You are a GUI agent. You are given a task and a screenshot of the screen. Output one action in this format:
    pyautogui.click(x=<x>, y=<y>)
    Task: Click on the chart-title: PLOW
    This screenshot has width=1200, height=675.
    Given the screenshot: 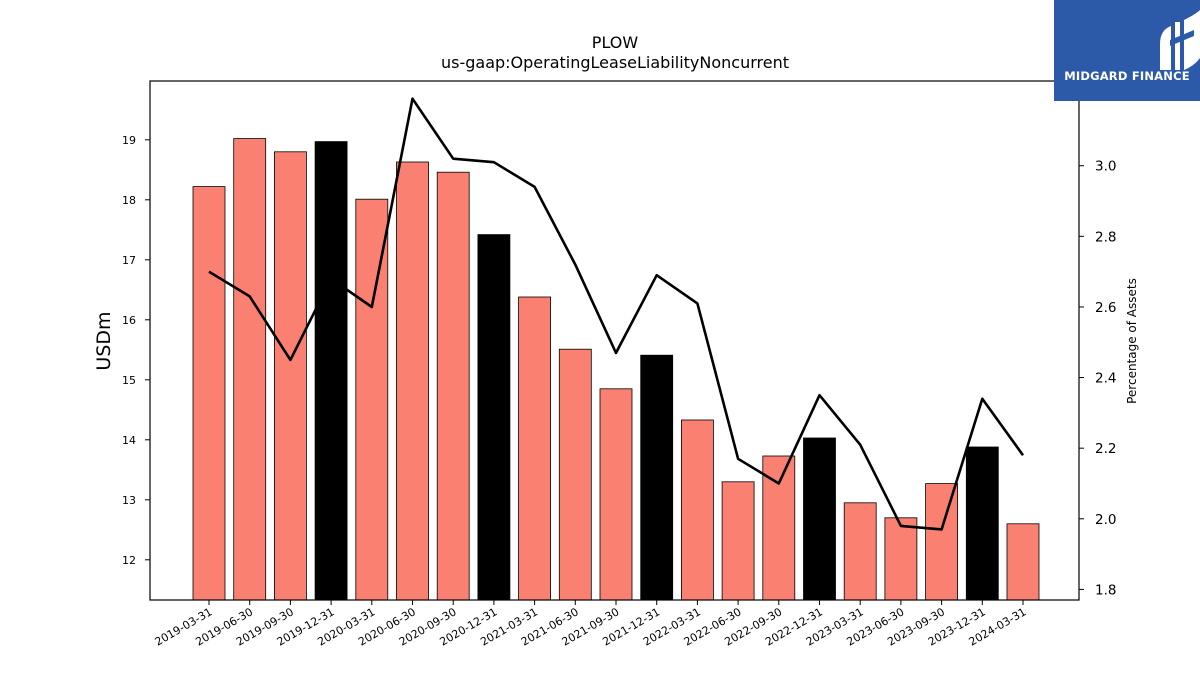 What is the action you would take?
    pyautogui.click(x=615, y=42)
    